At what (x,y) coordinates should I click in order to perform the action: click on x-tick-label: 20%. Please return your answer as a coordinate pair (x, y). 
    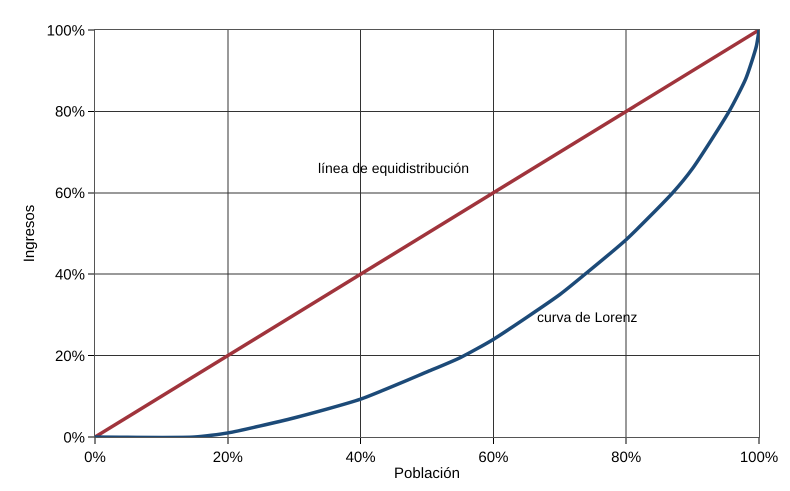
    Looking at the image, I should click on (227, 457).